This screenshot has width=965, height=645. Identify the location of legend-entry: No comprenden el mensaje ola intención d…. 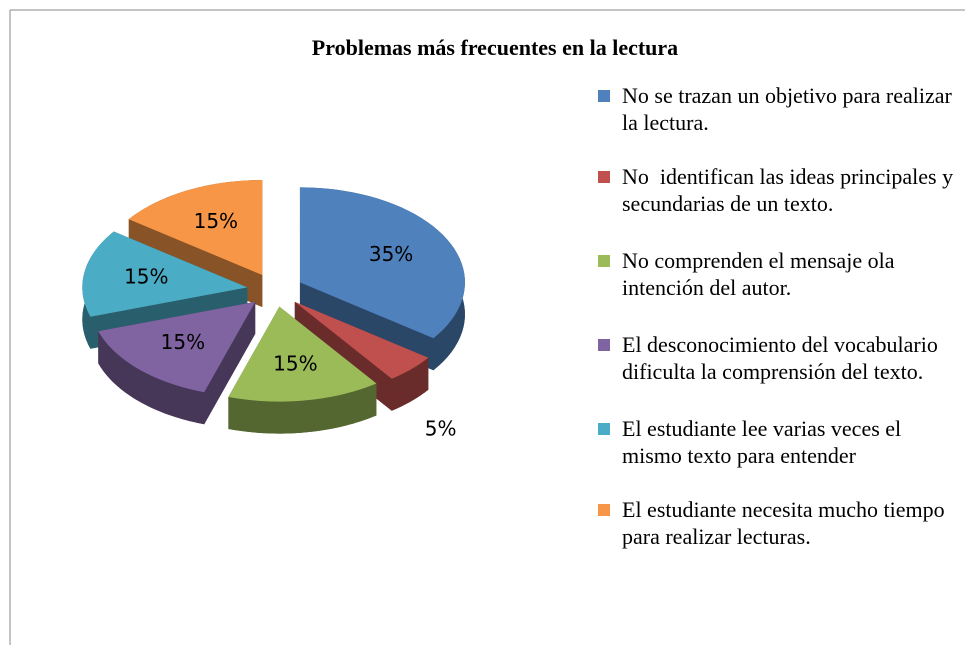
(780, 274).